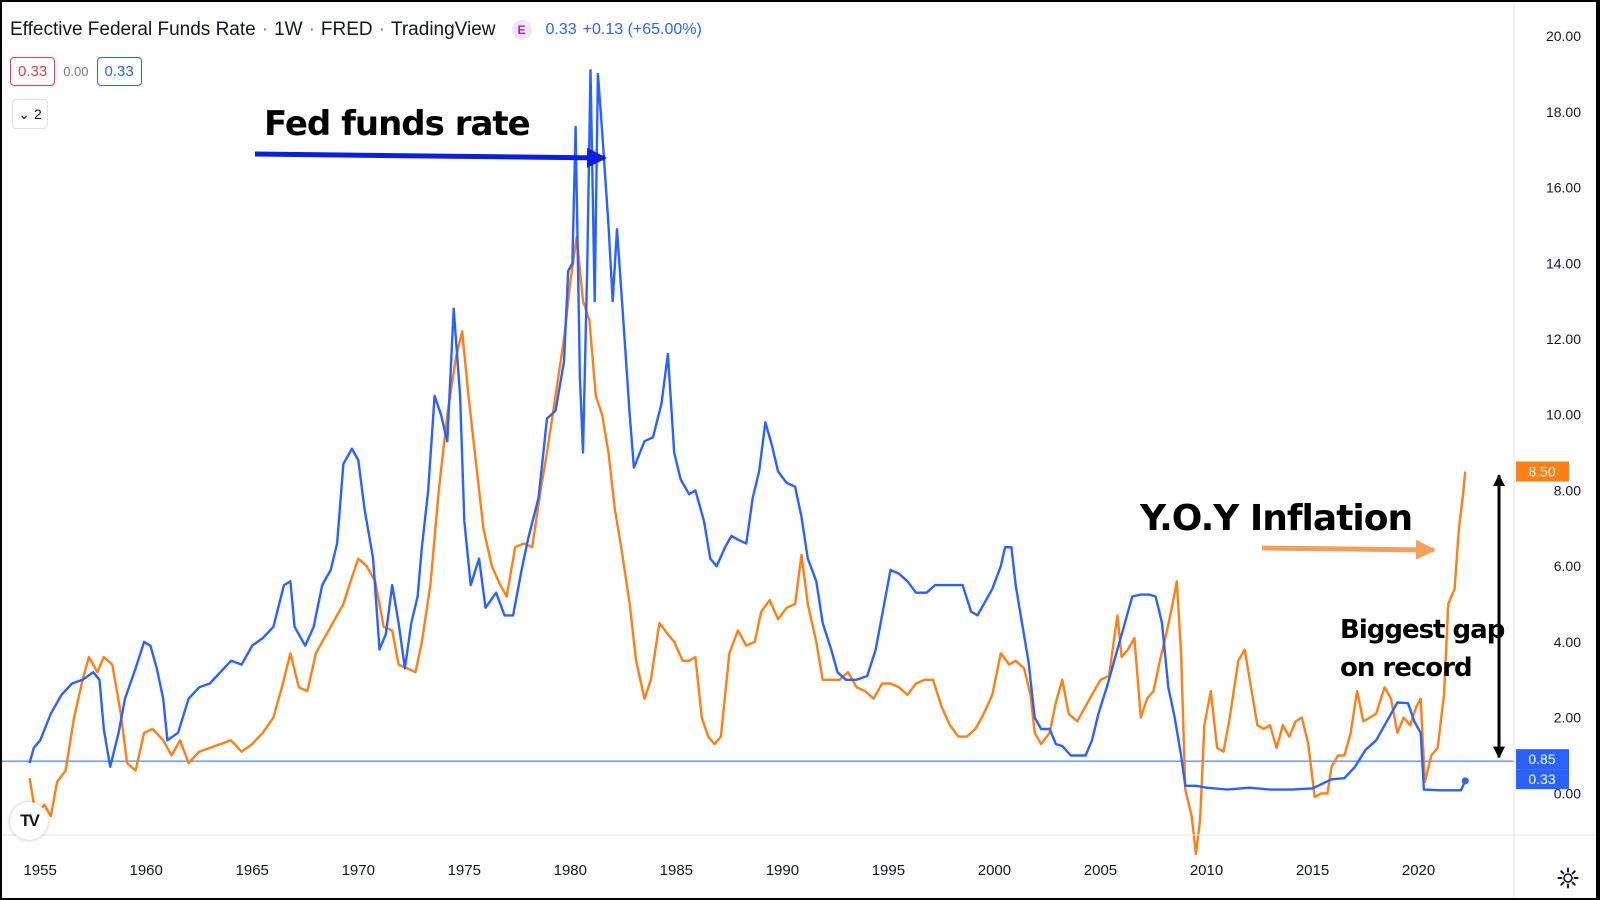 The image size is (1600, 900). Describe the element at coordinates (994, 870) in the screenshot. I see `x-tick-label: 2000` at that location.